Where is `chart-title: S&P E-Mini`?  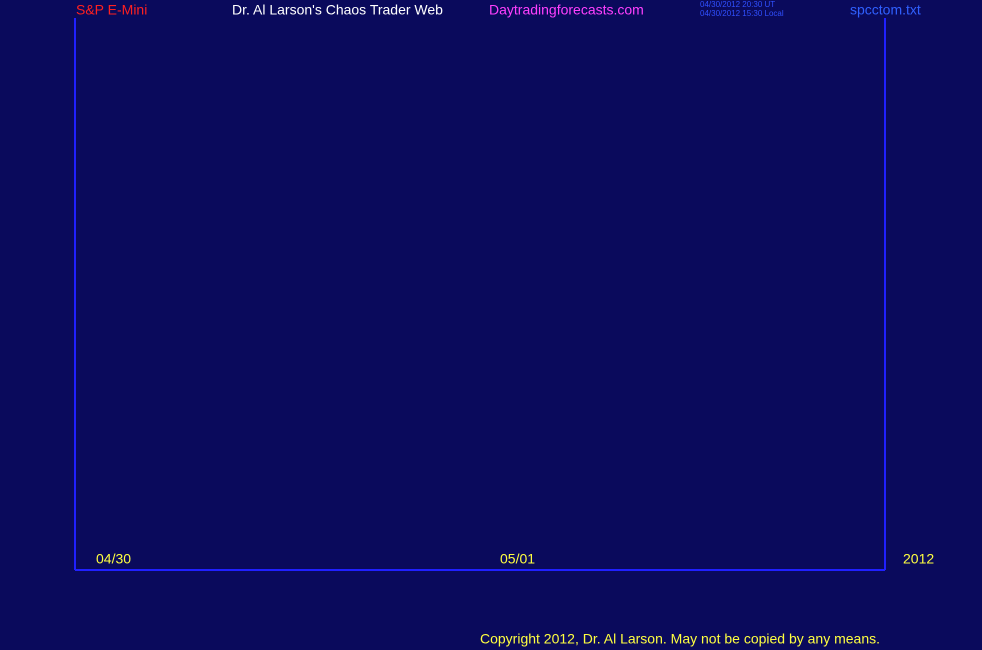 chart-title: S&P E-Mini is located at coordinates (111, 10).